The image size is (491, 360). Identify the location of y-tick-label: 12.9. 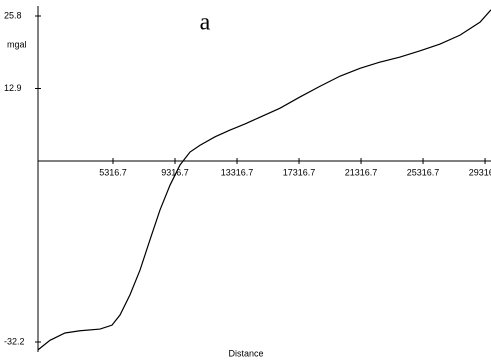
(13, 88).